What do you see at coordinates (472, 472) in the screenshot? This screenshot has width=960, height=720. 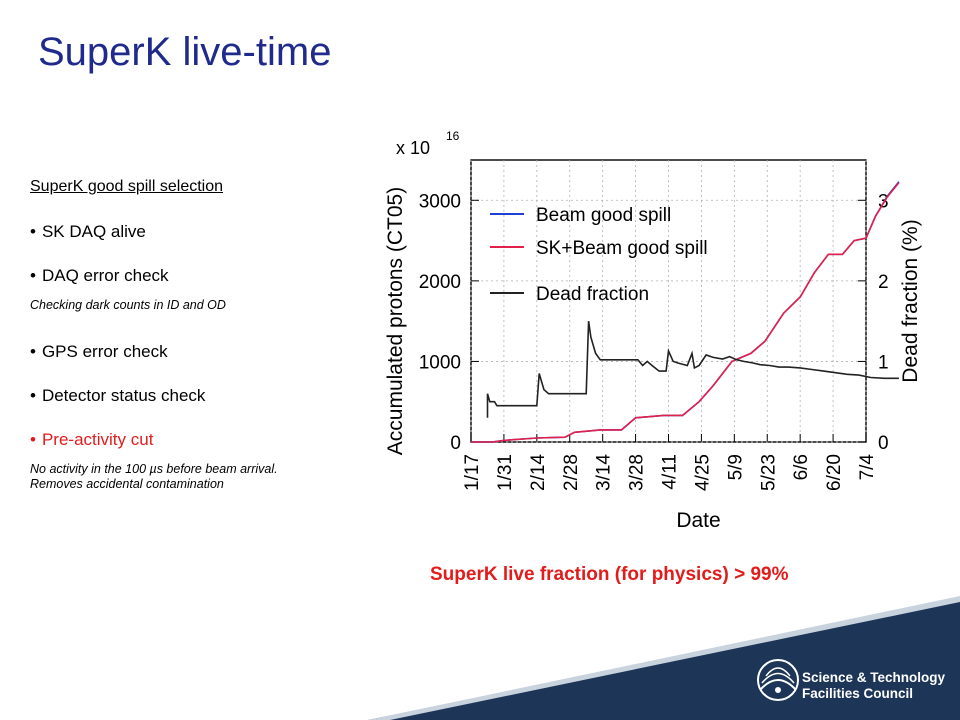 I see `x-tick-label: 1/17` at bounding box center [472, 472].